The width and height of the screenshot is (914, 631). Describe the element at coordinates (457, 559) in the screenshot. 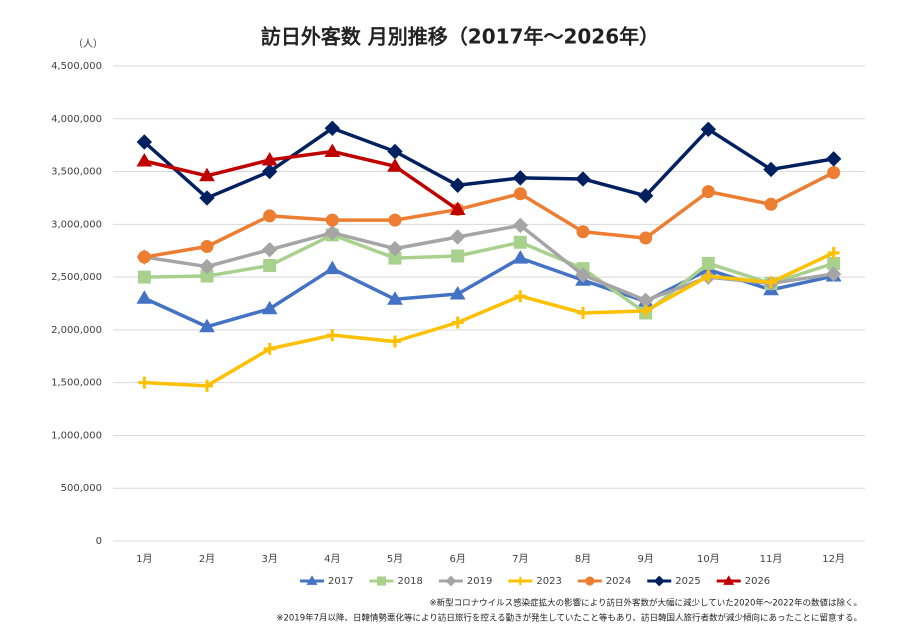

I see `x-tick-label: 6月` at that location.